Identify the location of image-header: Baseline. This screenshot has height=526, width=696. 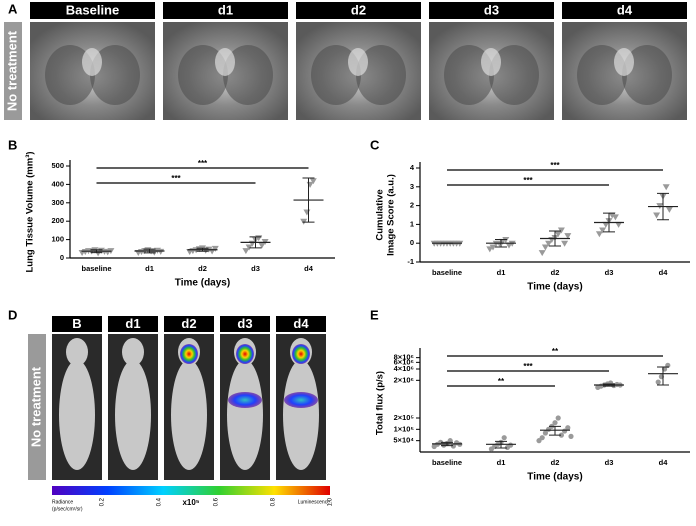
(92, 9).